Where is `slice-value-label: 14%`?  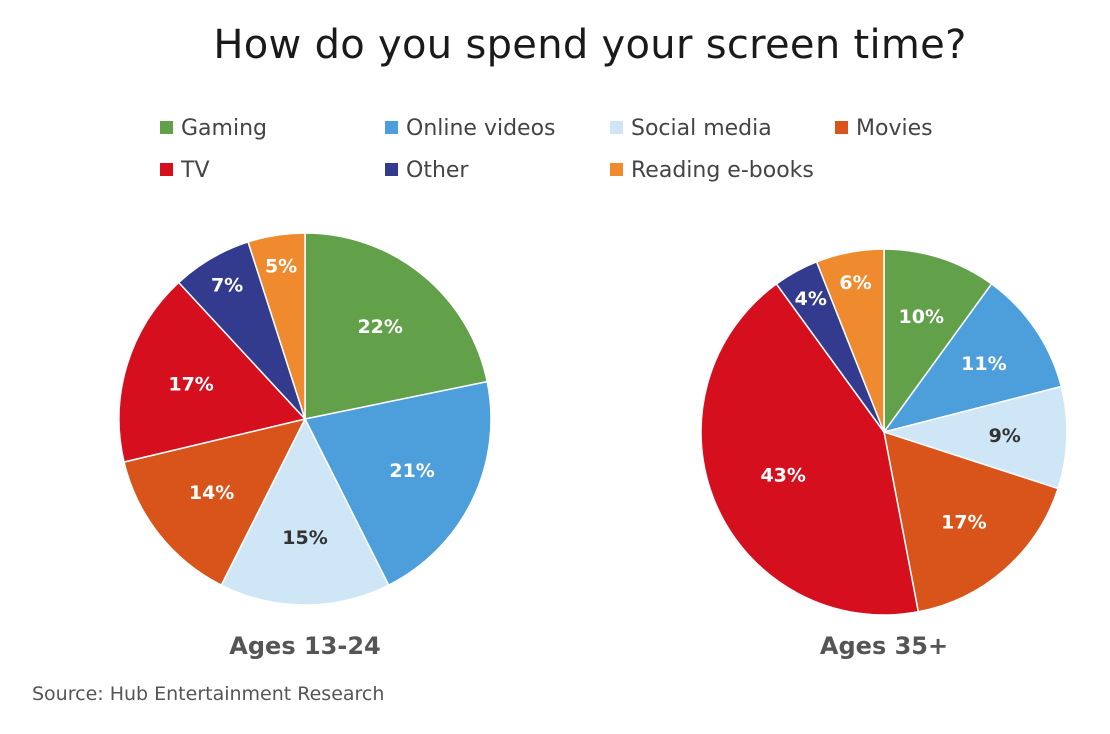 slice-value-label: 14% is located at coordinates (211, 493).